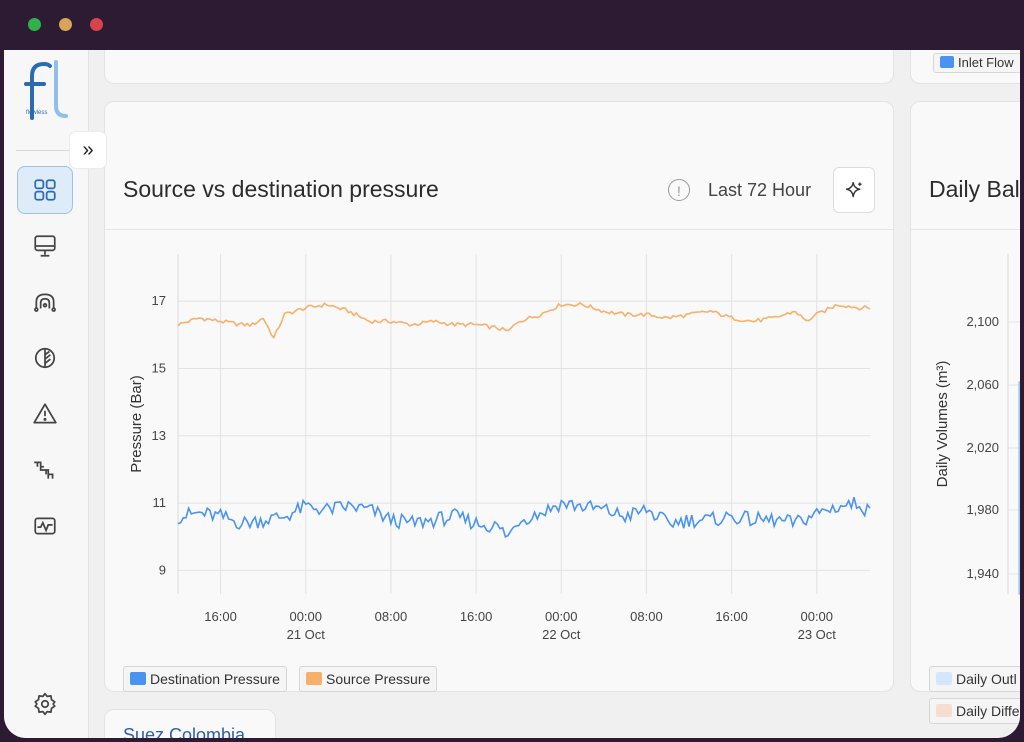 The image size is (1024, 742). Describe the element at coordinates (184, 731) in the screenshot. I see `site-name: Suez Colombia` at that location.